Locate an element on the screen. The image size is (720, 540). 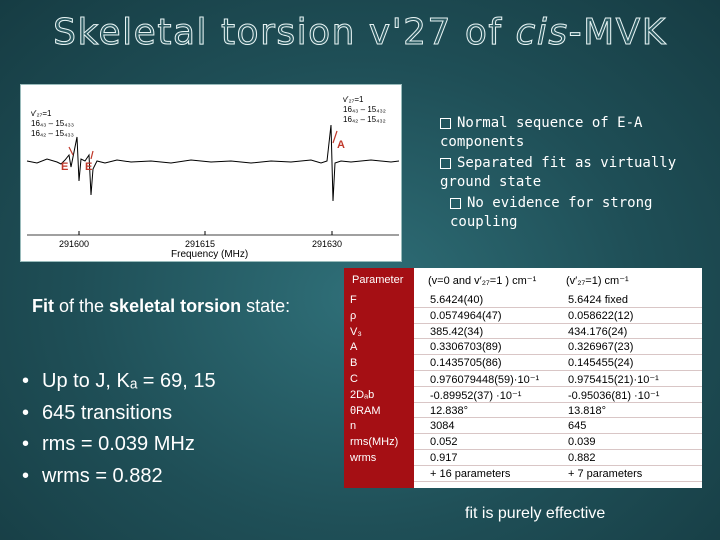
bullet-item: • Up to J, Kₐ = 69, 15 is located at coordinates (119, 381).